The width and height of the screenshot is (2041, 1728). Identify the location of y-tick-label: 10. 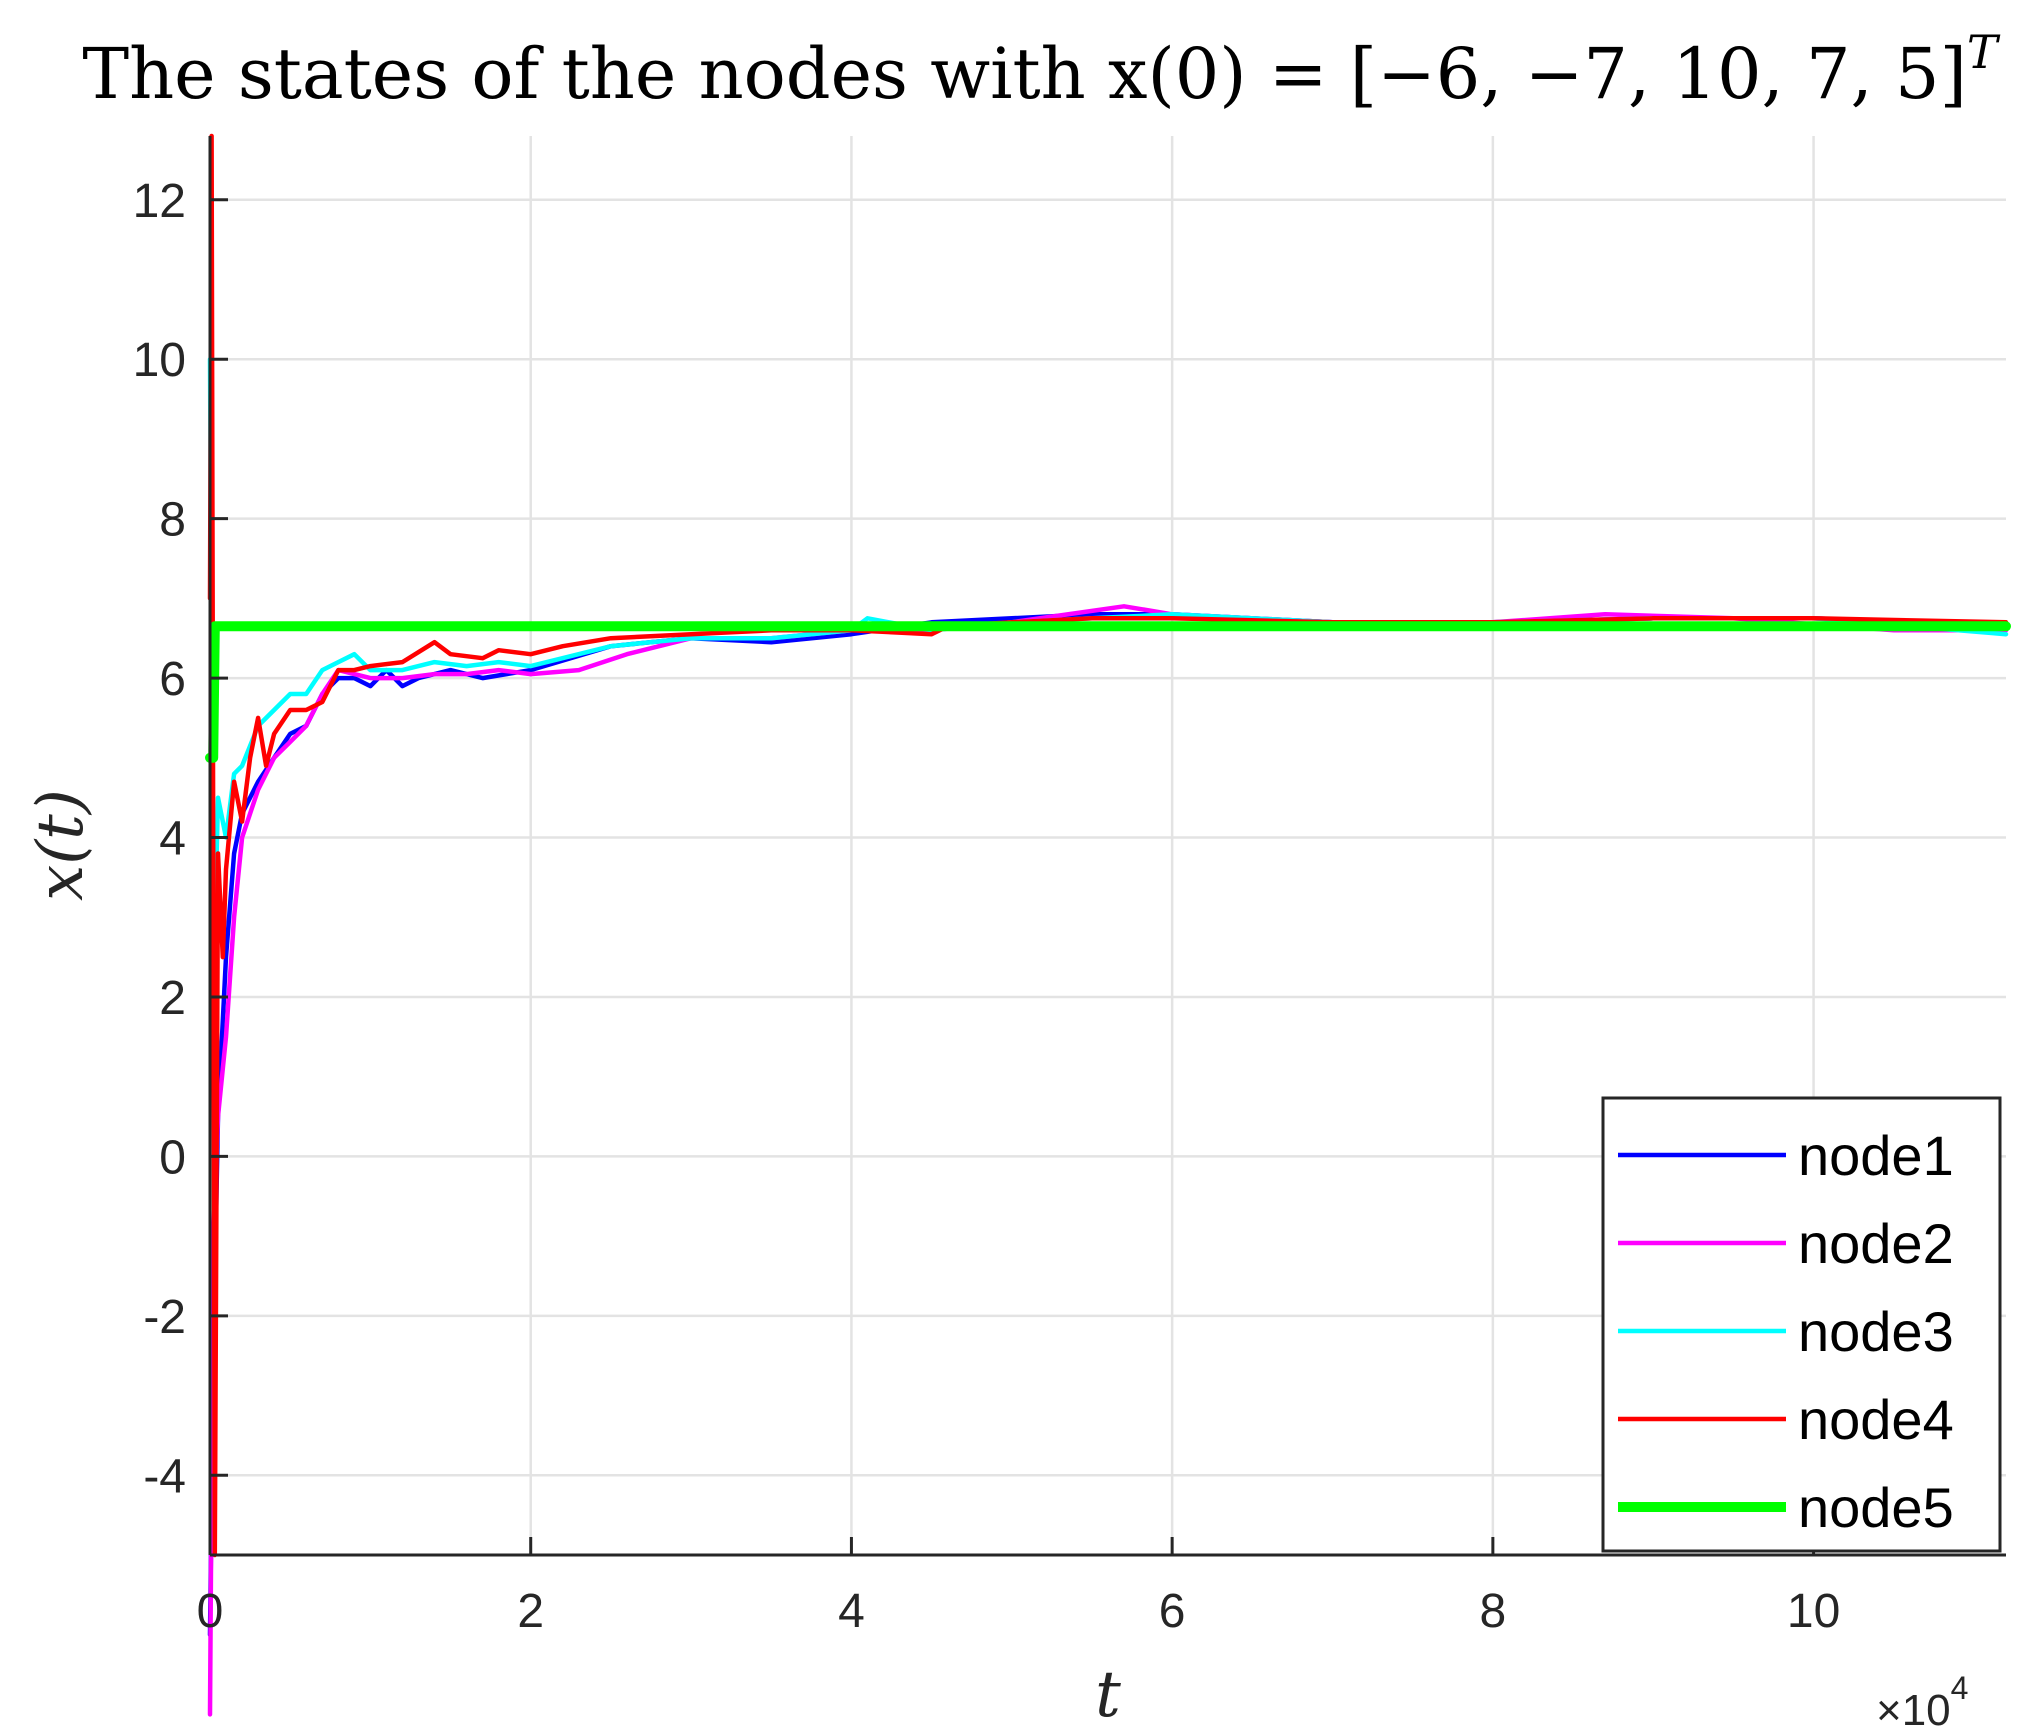
(159, 360).